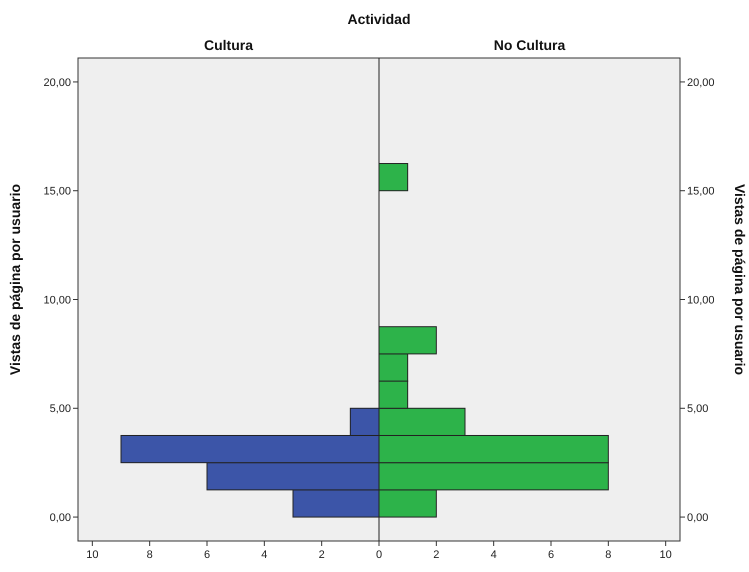 The image size is (749, 572). What do you see at coordinates (229, 45) in the screenshot?
I see `text: Cultura` at bounding box center [229, 45].